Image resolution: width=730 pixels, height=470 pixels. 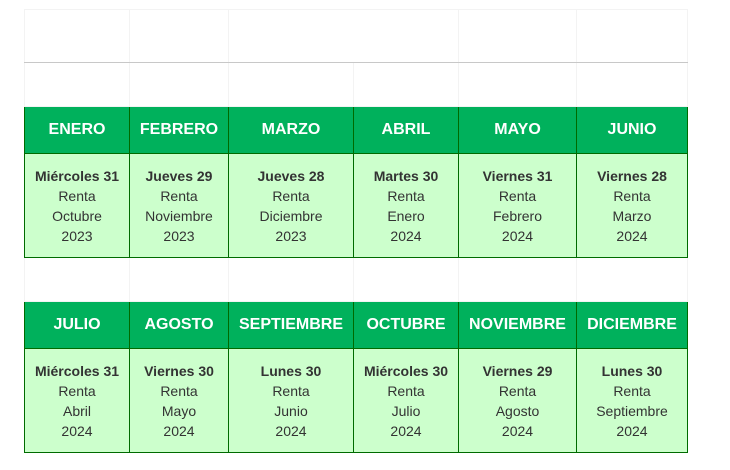 I want to click on month-header: OCTUBRE, so click(x=406, y=325).